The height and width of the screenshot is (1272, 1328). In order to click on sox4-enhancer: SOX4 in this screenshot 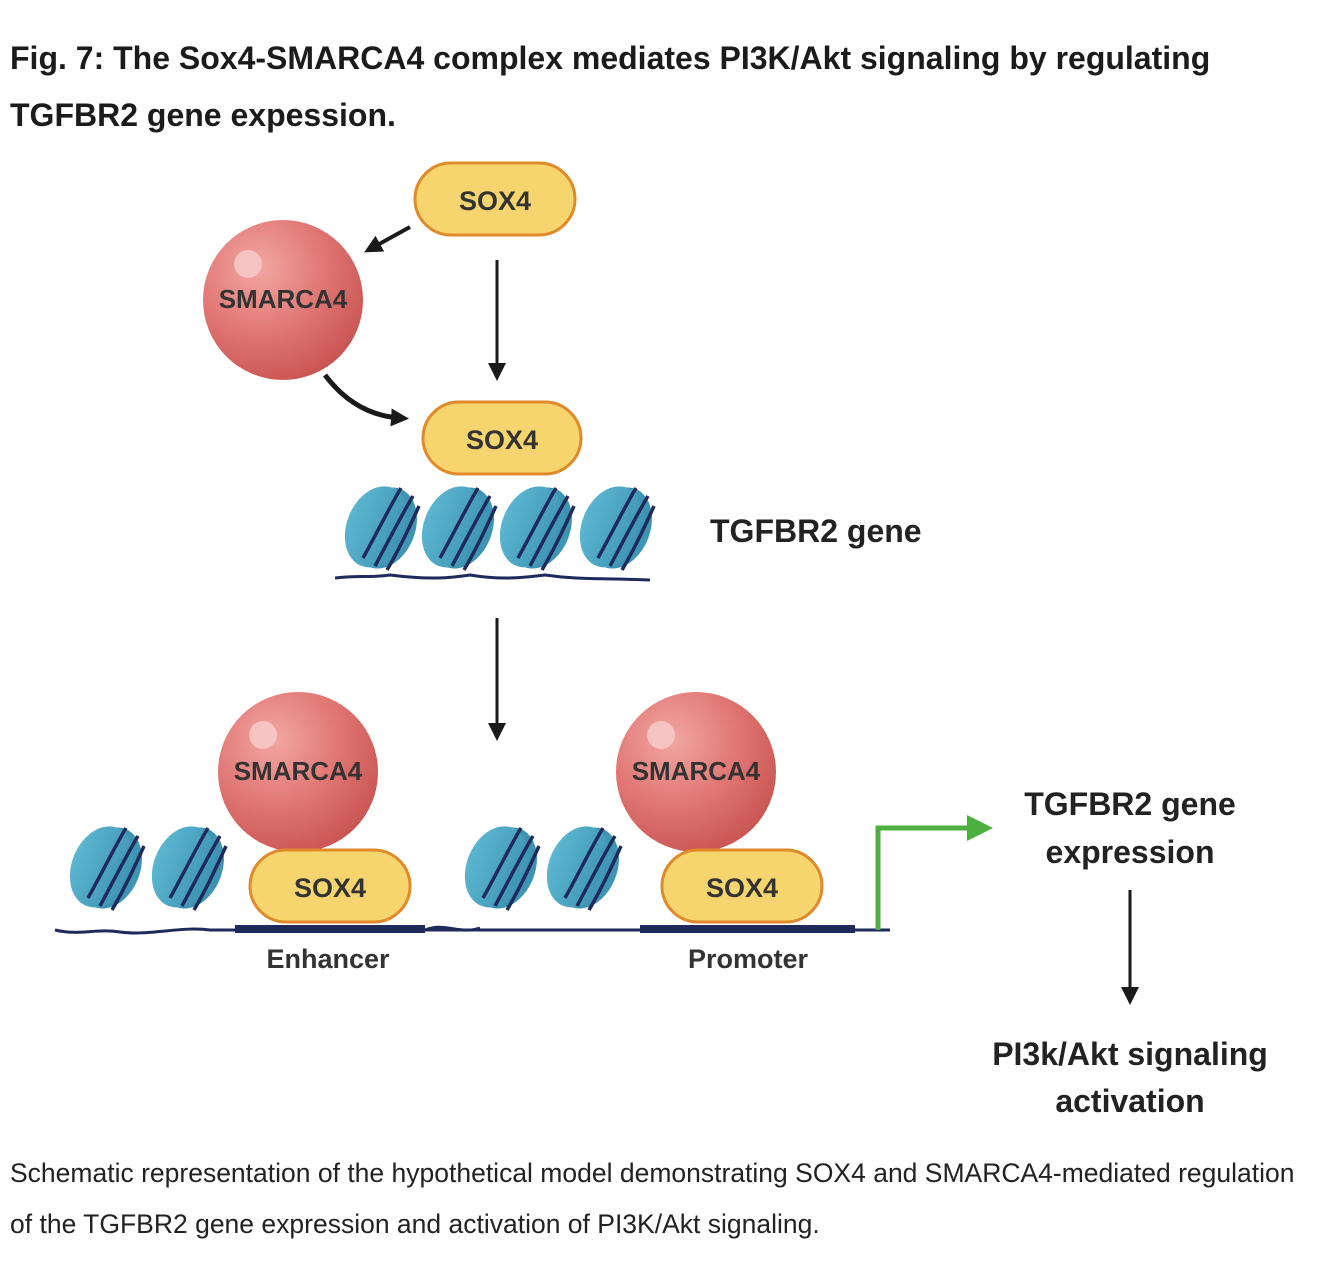, I will do `click(330, 886)`.